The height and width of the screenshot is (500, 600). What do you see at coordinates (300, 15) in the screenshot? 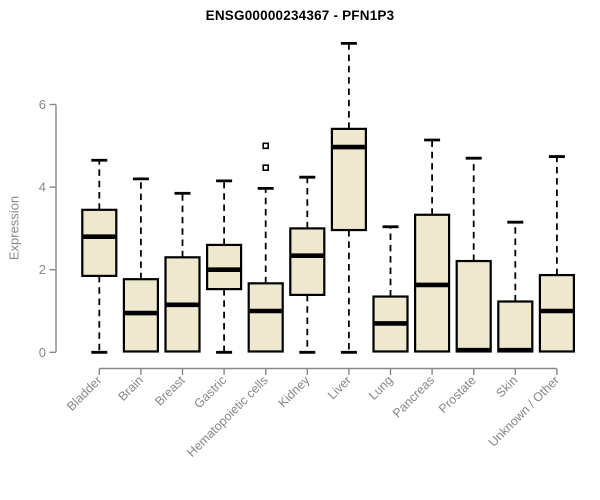
I see `chart-title: ENSG00000234367 - PFN1P3` at bounding box center [300, 15].